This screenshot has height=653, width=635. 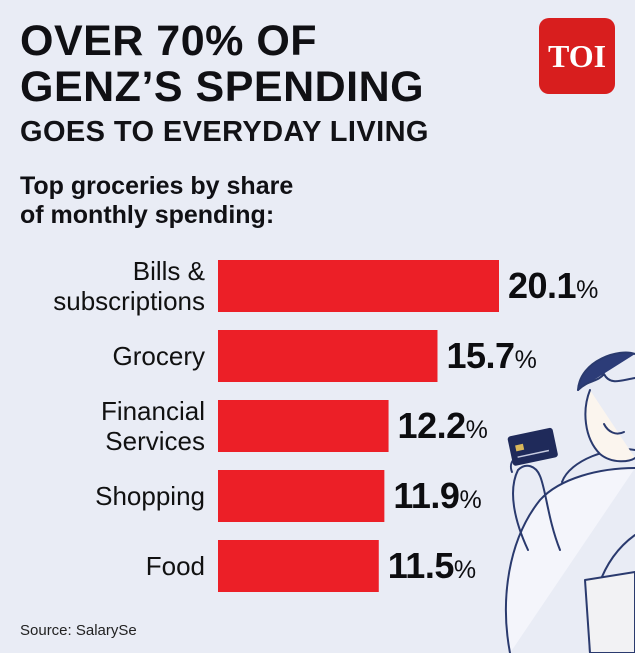 What do you see at coordinates (222, 87) in the screenshot?
I see `headline-line-2: GENZ’S SPENDING` at bounding box center [222, 87].